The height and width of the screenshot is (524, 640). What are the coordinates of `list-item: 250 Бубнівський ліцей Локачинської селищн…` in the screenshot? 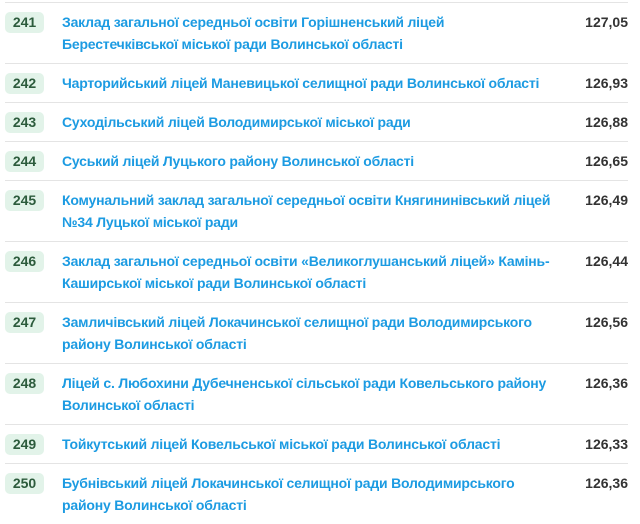 It's located at (316, 494).